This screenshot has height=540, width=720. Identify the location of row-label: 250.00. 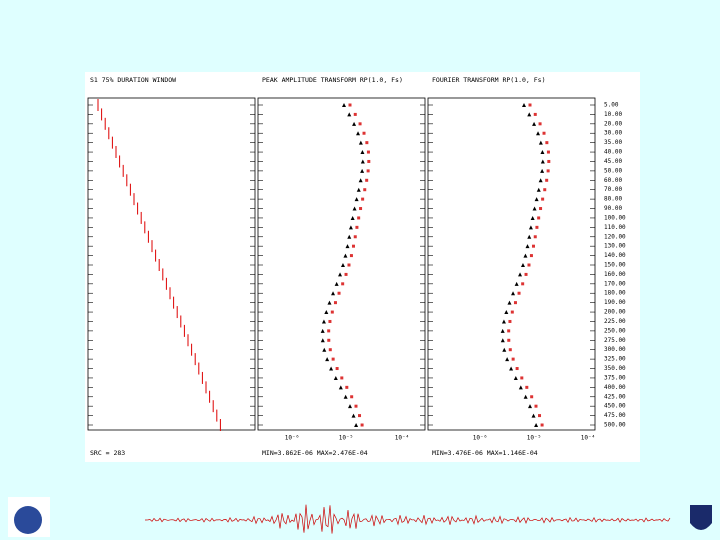
(615, 330).